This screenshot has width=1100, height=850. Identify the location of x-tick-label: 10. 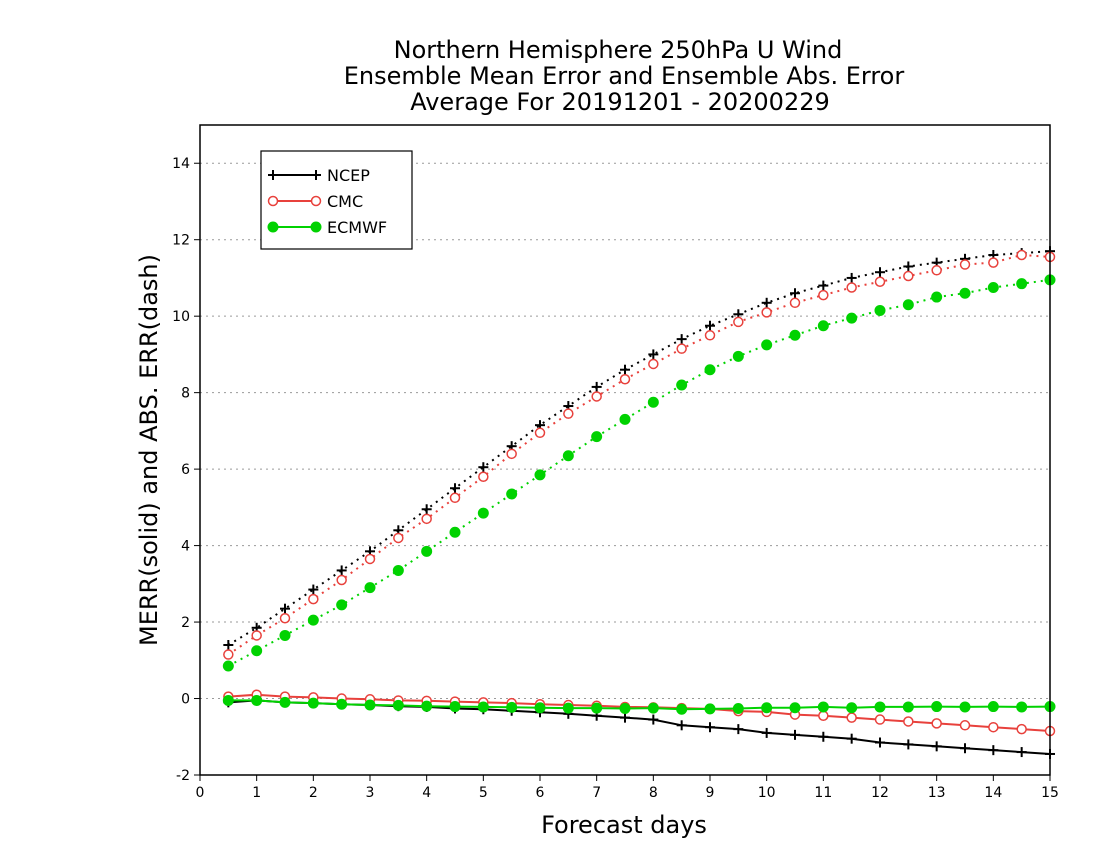
(767, 793).